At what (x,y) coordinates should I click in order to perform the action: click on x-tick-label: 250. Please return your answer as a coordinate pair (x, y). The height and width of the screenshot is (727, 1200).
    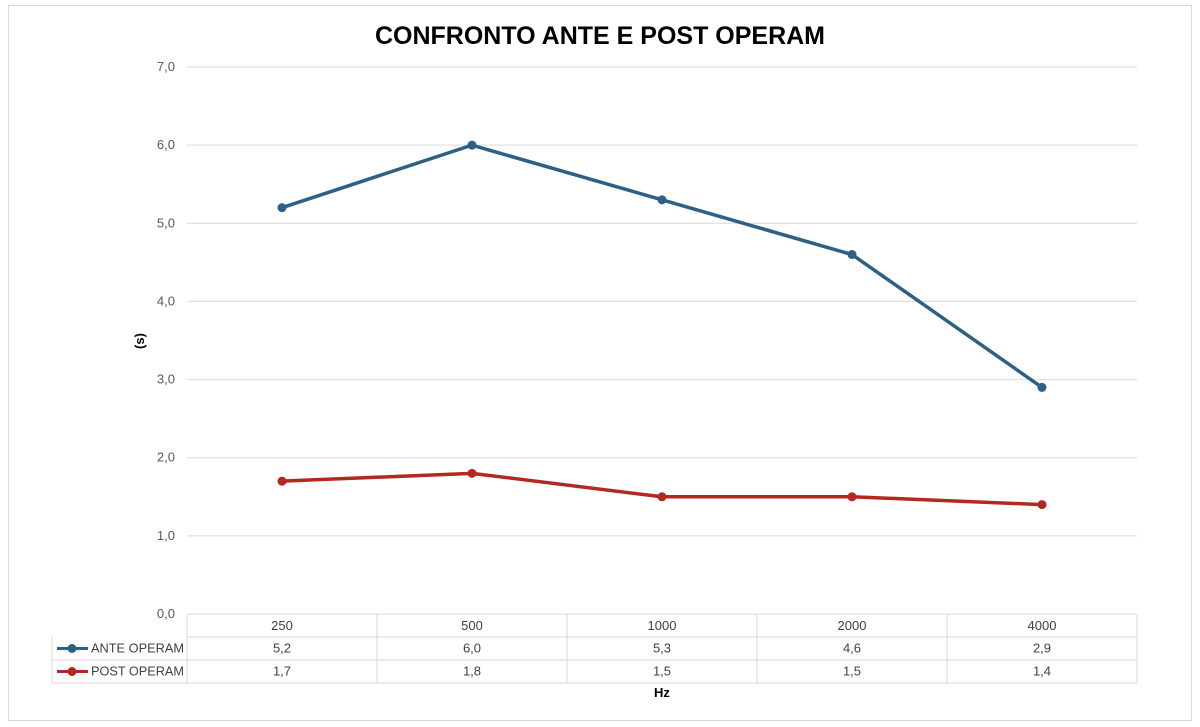
    Looking at the image, I should click on (282, 625).